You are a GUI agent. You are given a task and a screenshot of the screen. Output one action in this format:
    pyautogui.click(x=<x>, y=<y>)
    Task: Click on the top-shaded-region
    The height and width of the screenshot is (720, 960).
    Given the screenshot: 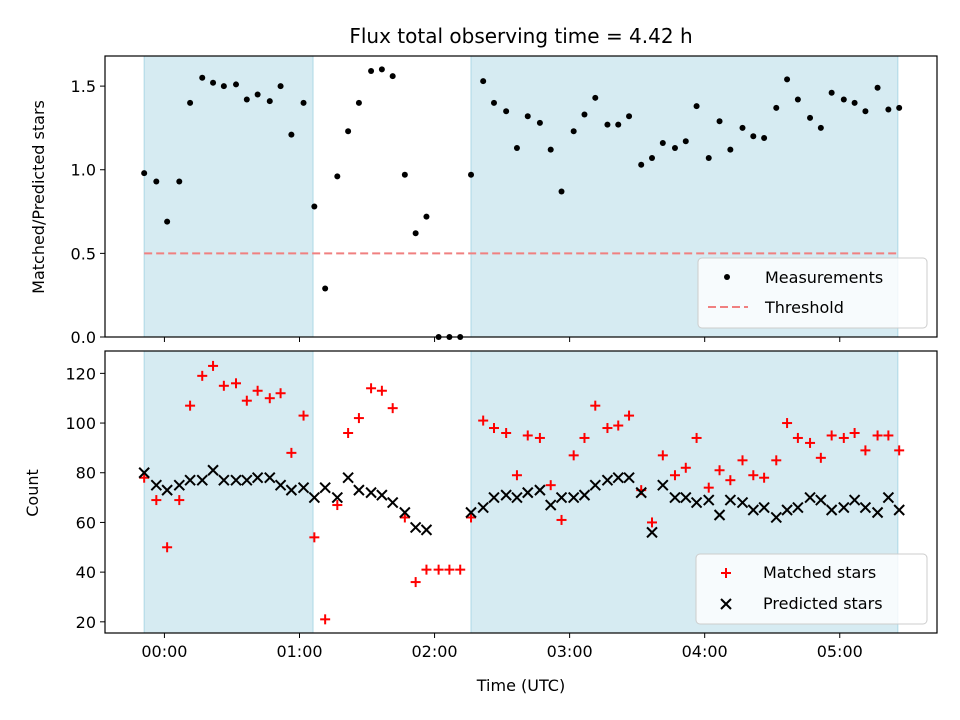 What is the action you would take?
    pyautogui.click(x=228, y=196)
    